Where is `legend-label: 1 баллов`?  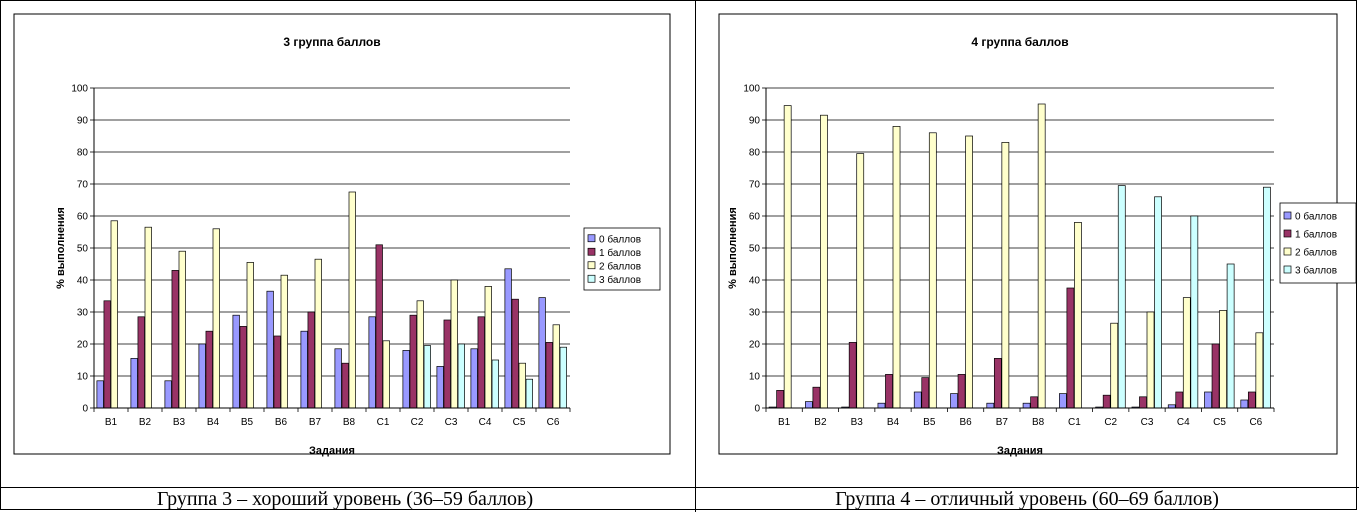
legend-label: 1 баллов is located at coordinates (1316, 235).